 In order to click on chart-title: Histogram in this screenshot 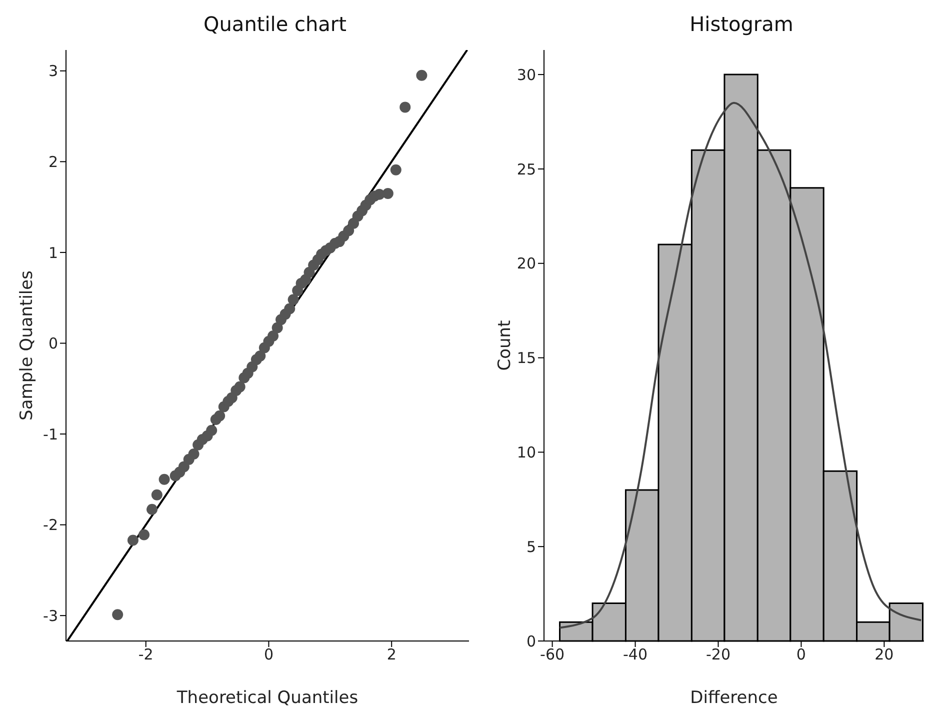, I will do `click(741, 24)`.